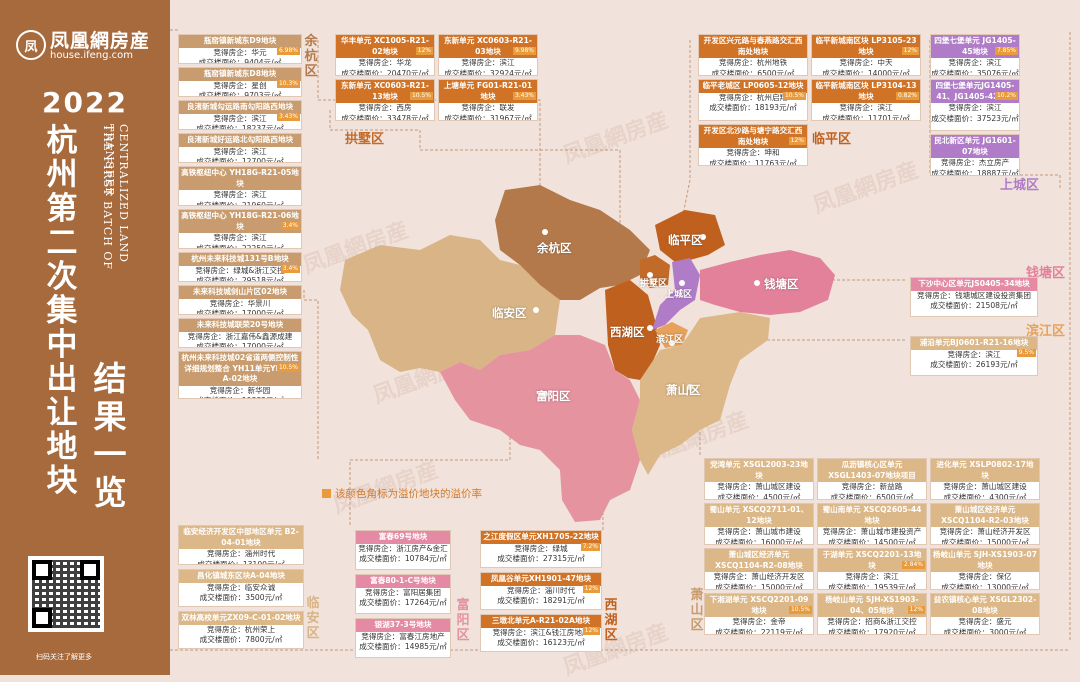 This screenshot has width=1080, height=682. Describe the element at coordinates (240, 221) in the screenshot. I see `parcel-title: 高铁枢纽中心 YH18G-R21-06地块` at that location.